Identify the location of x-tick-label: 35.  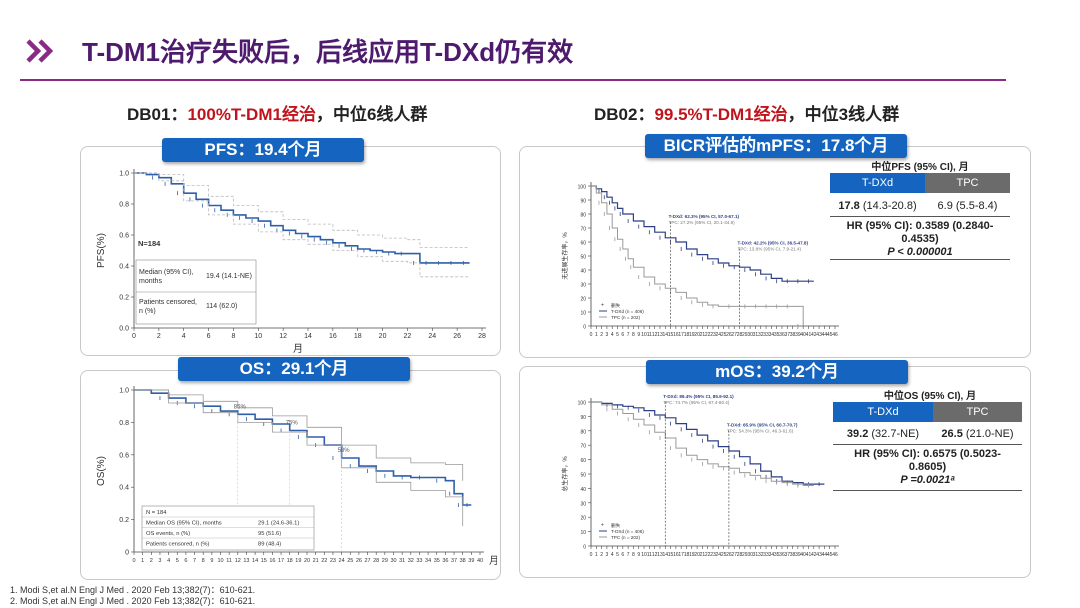
(777, 335).